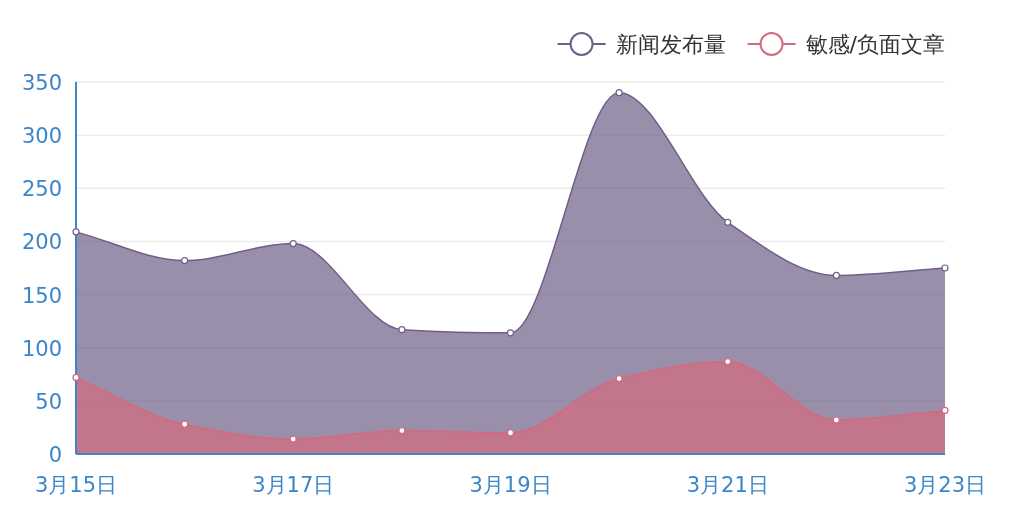  What do you see at coordinates (41, 189) in the screenshot?
I see `y-tick-label: 250` at bounding box center [41, 189].